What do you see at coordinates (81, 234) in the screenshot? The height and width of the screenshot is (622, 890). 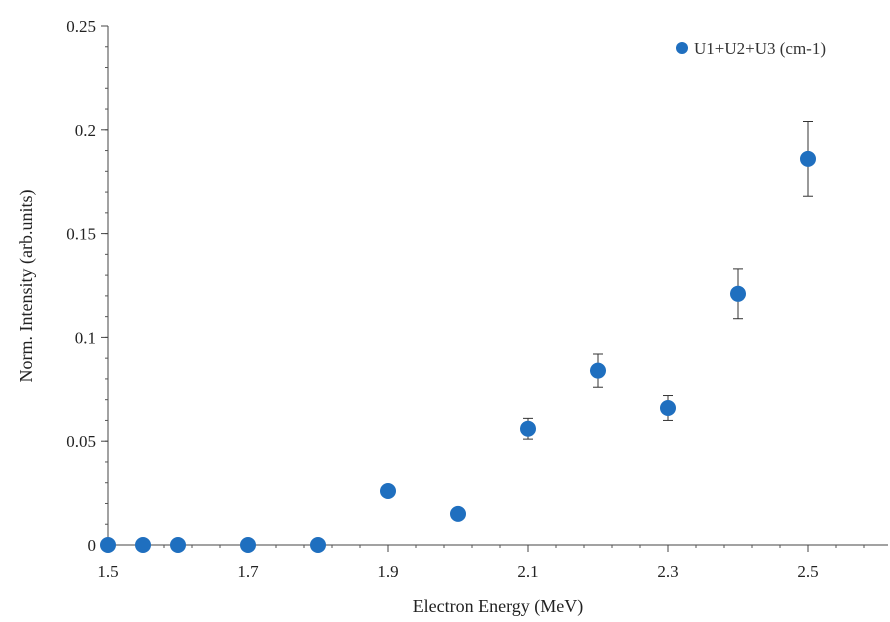 I see `y-tick-label: 0.15` at bounding box center [81, 234].